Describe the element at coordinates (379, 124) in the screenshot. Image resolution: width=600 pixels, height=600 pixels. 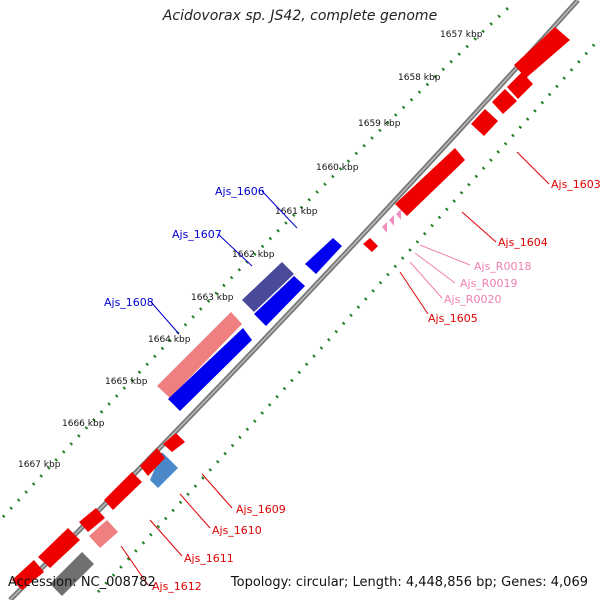
I see `tick-label: 1659 kbp` at that location.